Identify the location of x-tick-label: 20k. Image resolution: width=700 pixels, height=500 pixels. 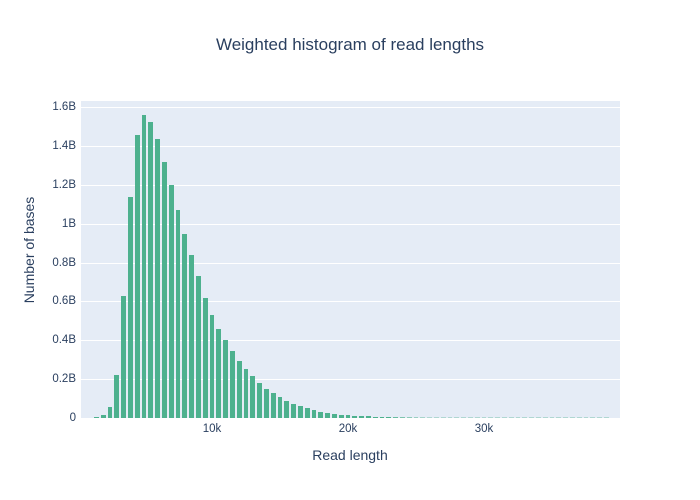
(348, 429).